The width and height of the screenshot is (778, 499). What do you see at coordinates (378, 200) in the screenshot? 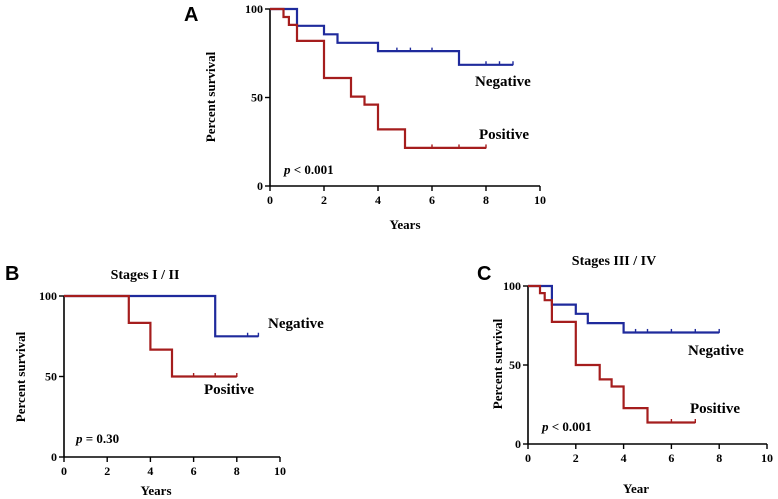
I see `panel-a-x-tick-label: 4` at bounding box center [378, 200].